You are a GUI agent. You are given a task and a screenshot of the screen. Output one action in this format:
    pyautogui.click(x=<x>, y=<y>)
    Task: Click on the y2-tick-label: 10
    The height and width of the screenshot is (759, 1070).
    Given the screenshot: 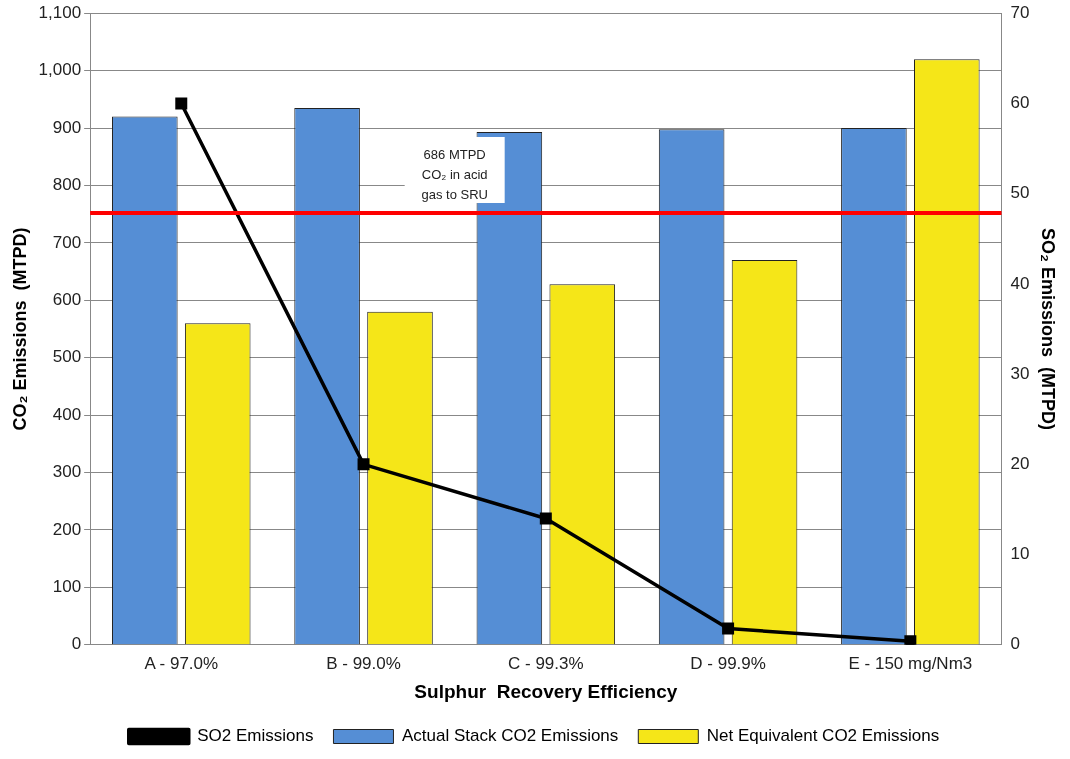 What is the action you would take?
    pyautogui.click(x=1020, y=554)
    